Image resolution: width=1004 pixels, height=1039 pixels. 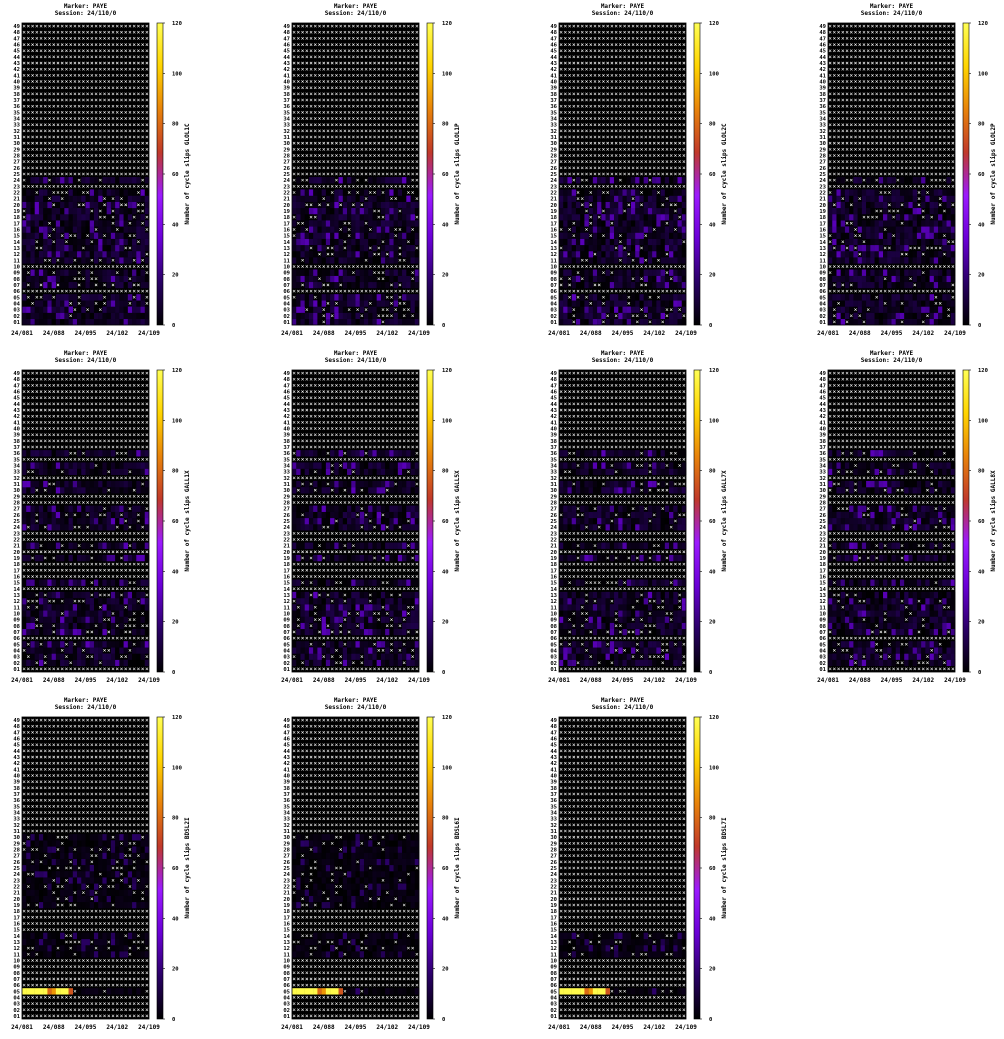 I want to click on y-tick-label: 06, so click(x=16, y=292).